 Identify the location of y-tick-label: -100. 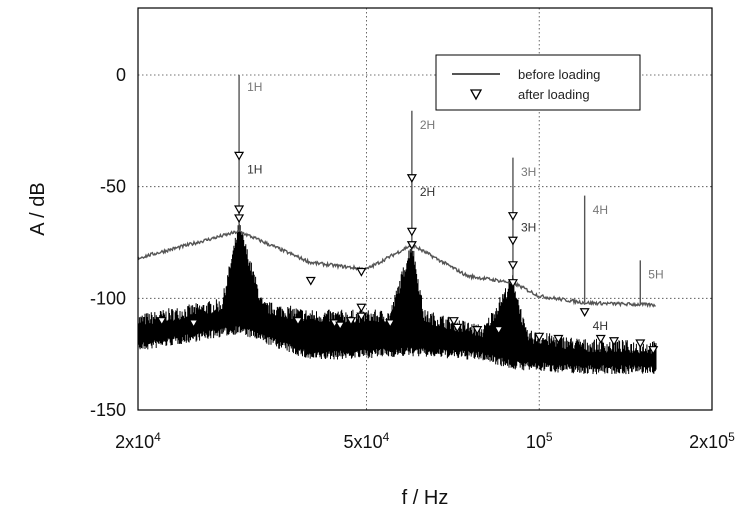
(108, 298).